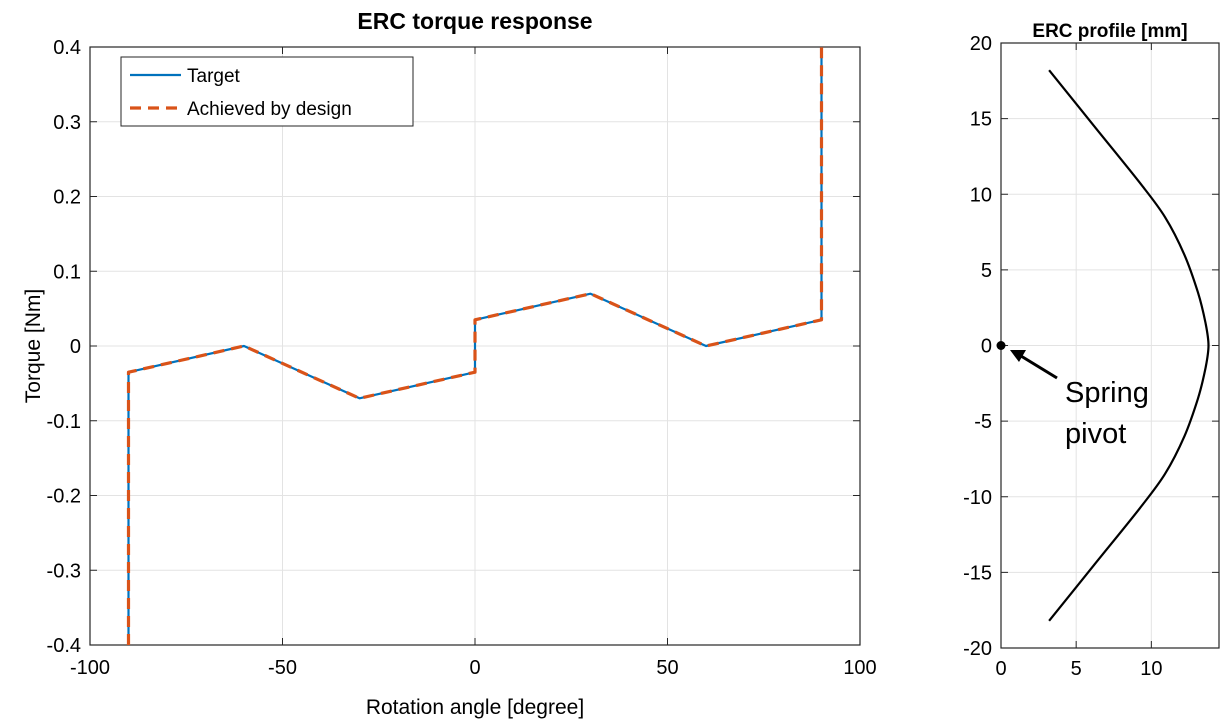  Describe the element at coordinates (269, 109) in the screenshot. I see `legend-label-achieved: Achieved by design` at that location.